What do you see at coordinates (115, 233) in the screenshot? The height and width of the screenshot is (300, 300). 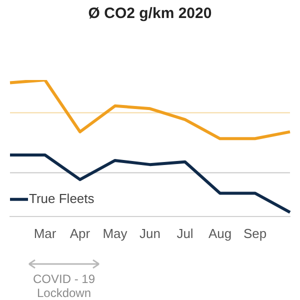 I see `x-tick-label: May` at bounding box center [115, 233].